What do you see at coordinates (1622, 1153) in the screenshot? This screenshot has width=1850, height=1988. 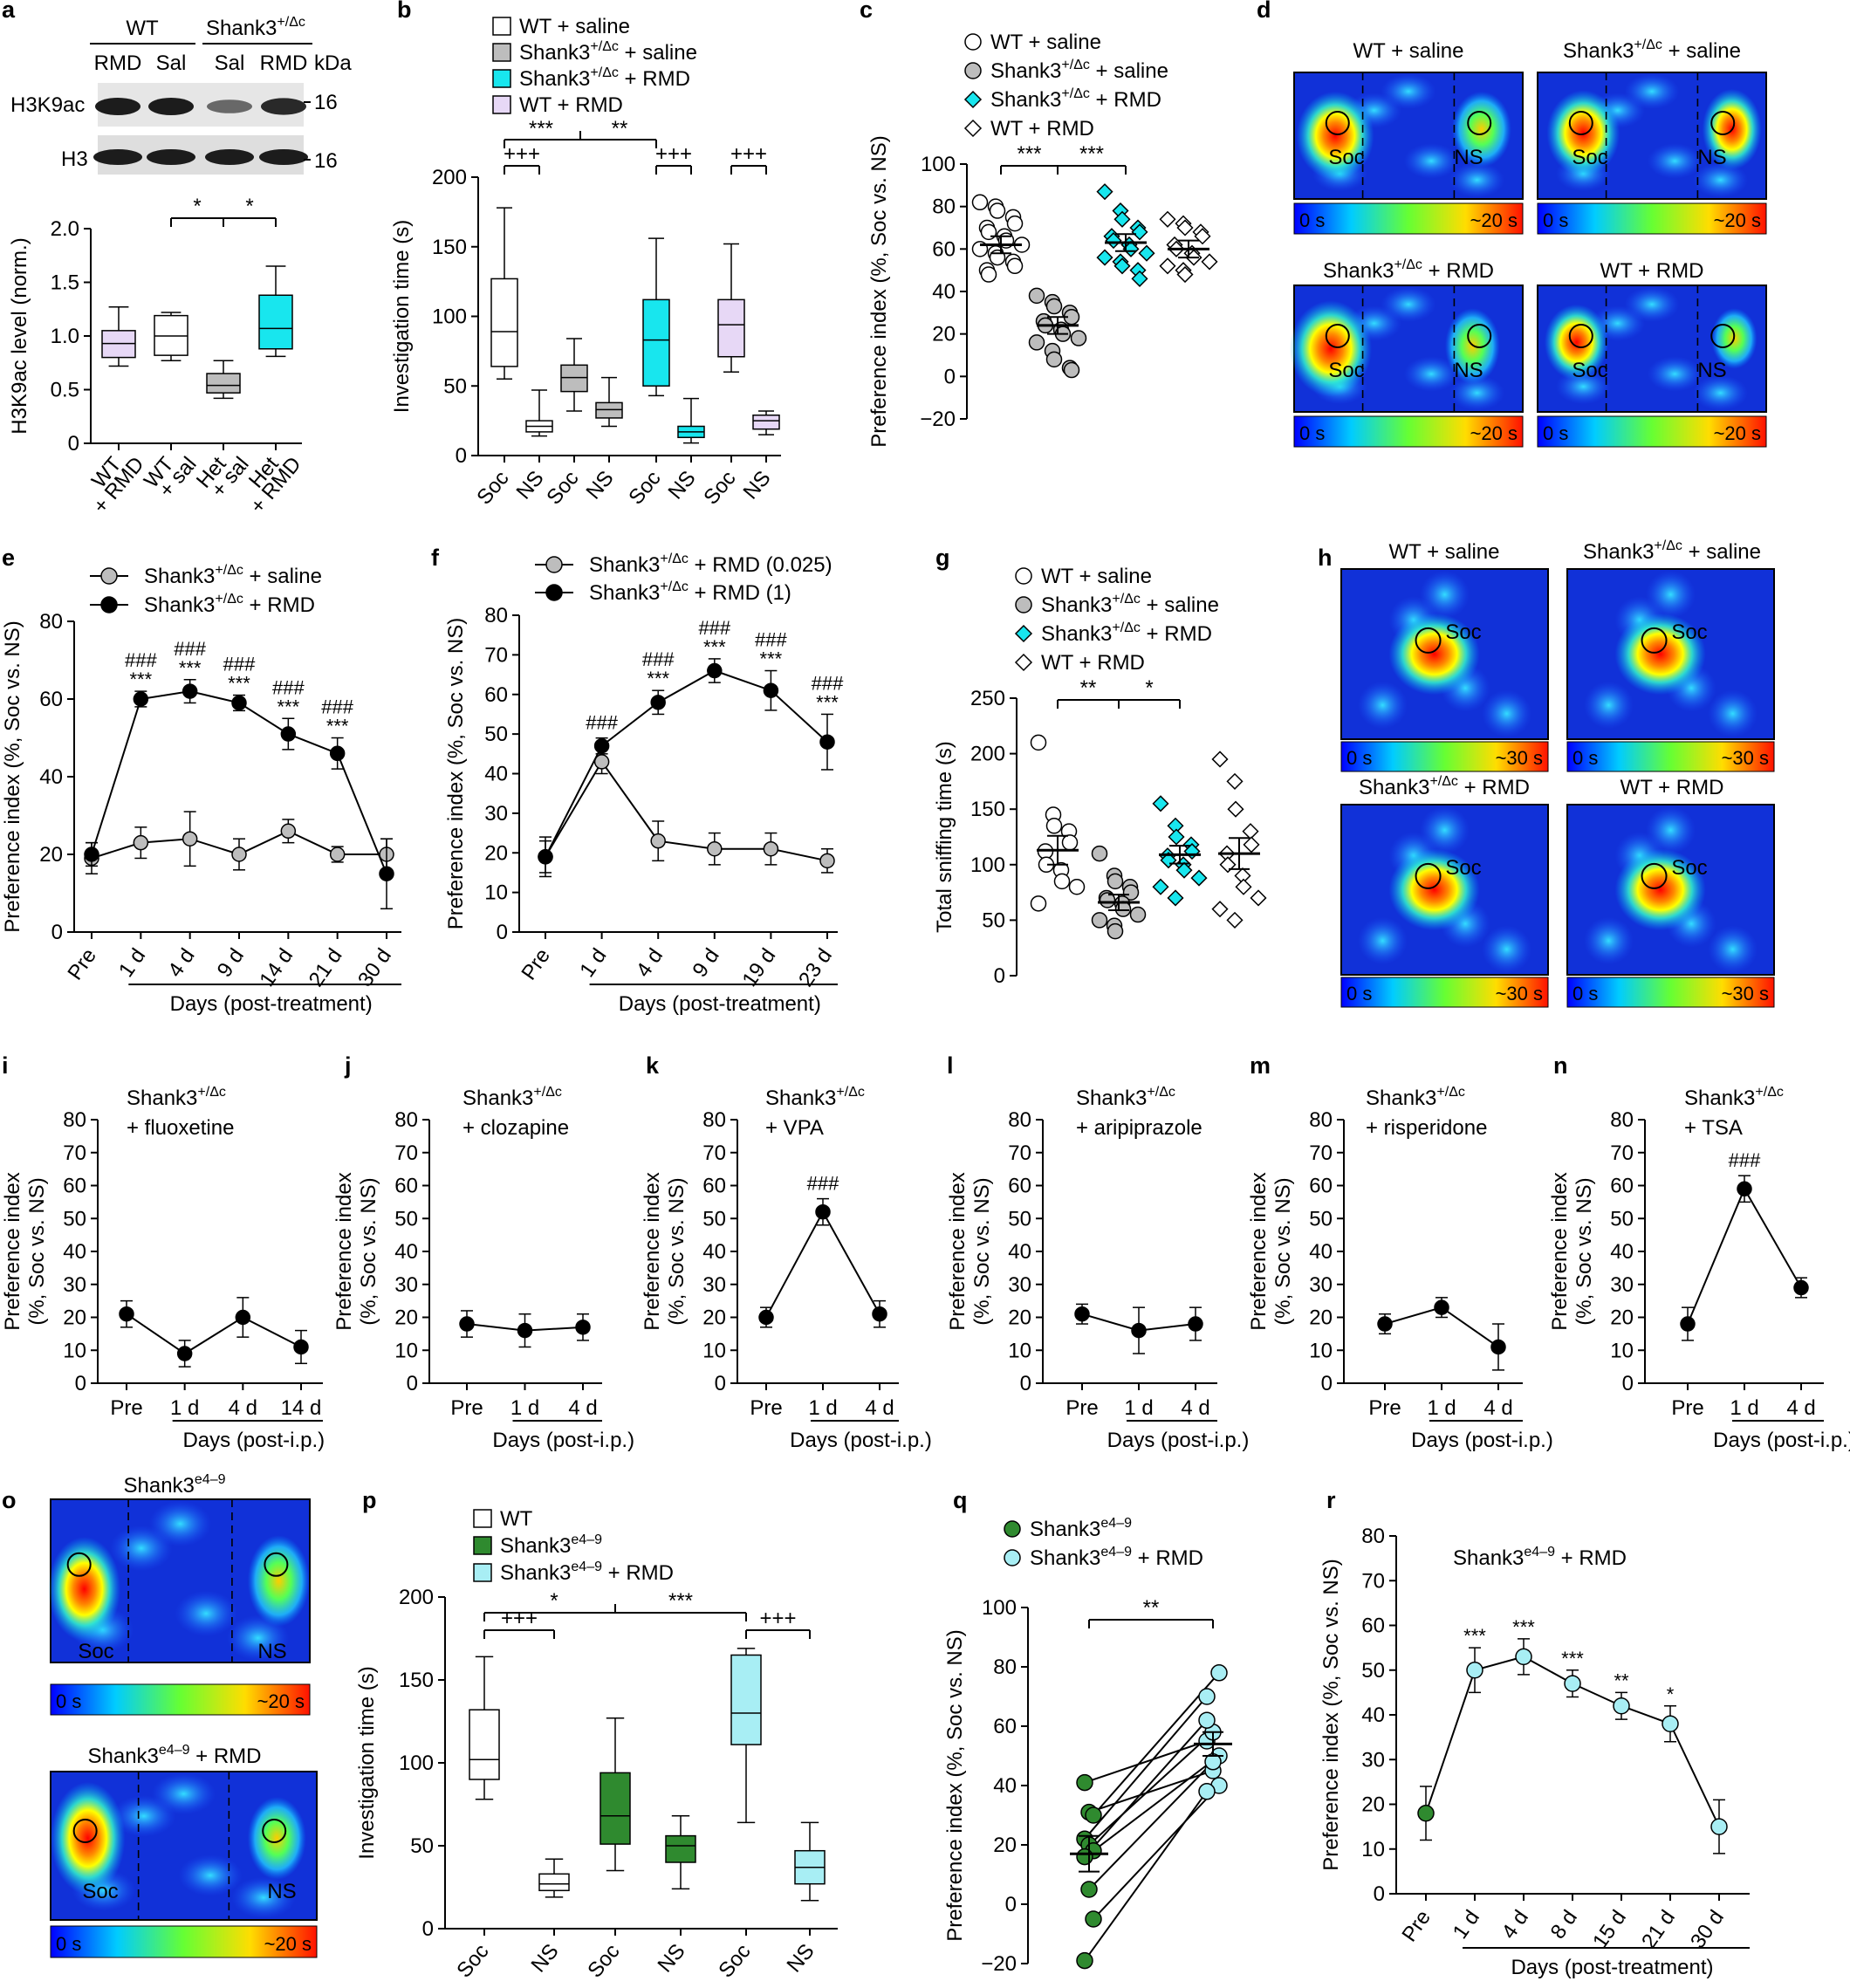 I see `y-tick-label: 70` at bounding box center [1622, 1153].